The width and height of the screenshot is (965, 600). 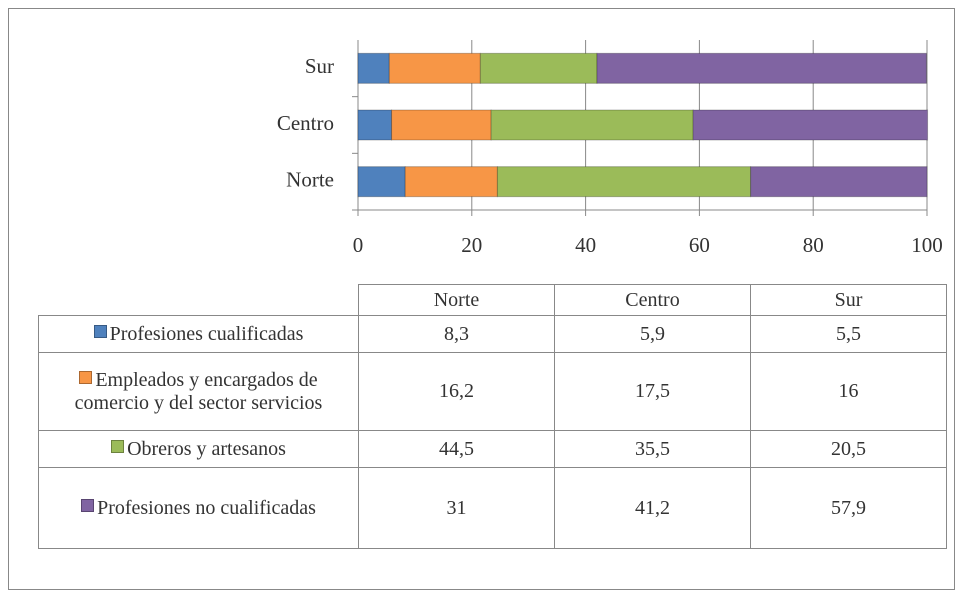 I want to click on table-value: 44,5, so click(x=456, y=449).